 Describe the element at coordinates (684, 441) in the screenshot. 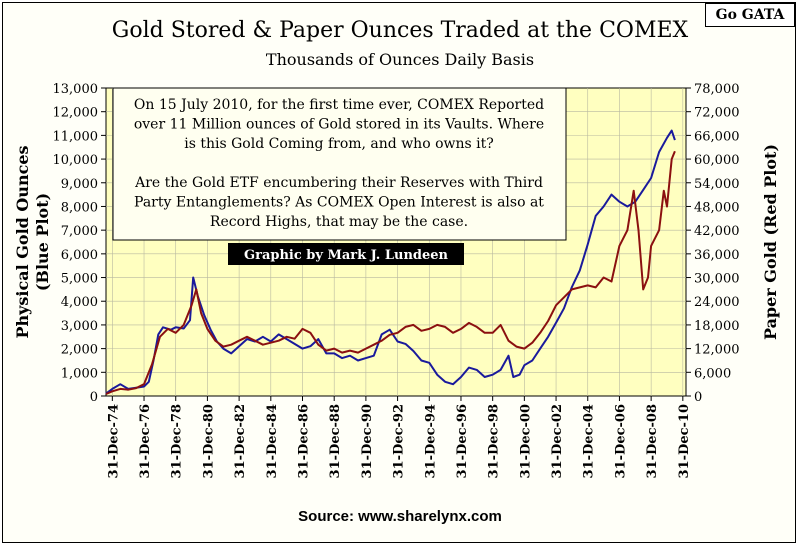

I see `x-tick-label: 31-Dec-10` at that location.